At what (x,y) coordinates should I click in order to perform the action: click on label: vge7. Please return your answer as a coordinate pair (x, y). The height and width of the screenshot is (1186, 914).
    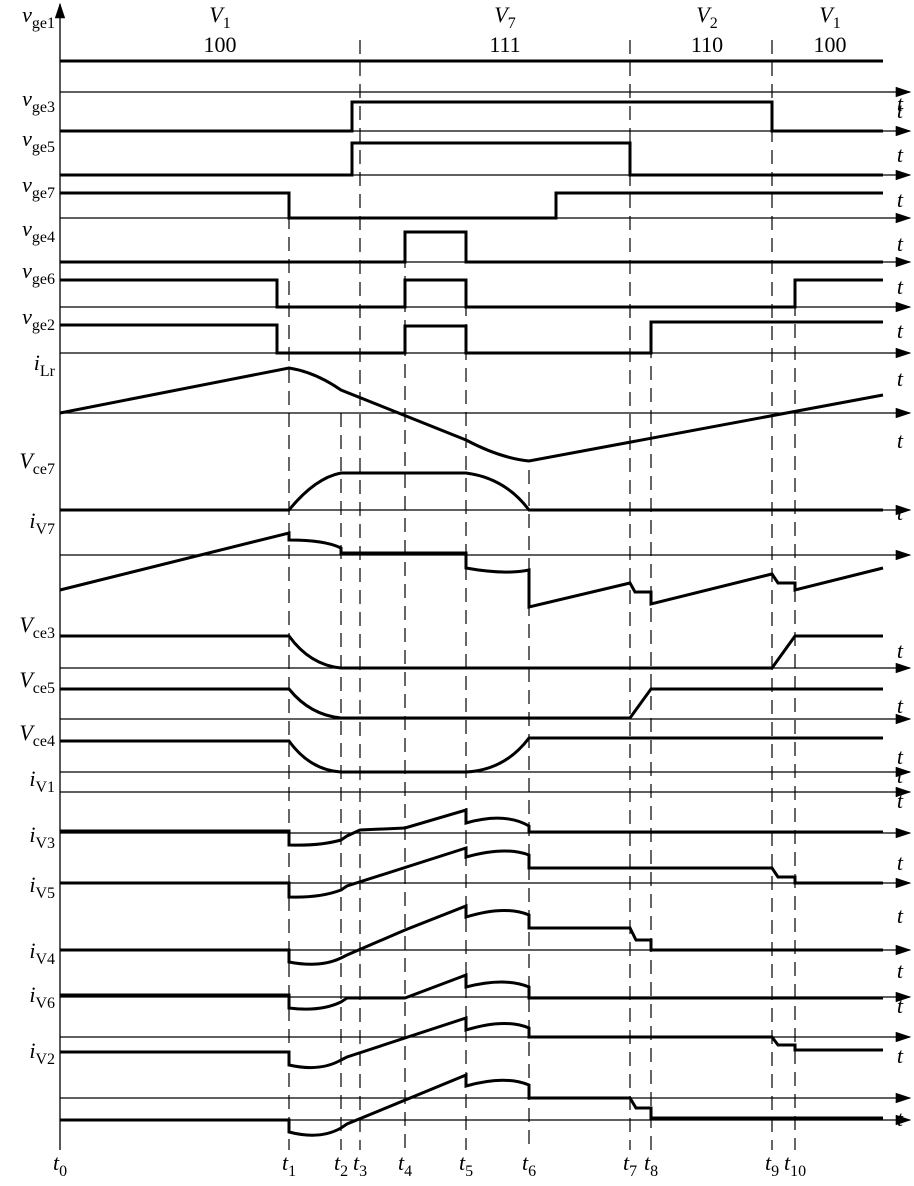
    Looking at the image, I should click on (38, 187).